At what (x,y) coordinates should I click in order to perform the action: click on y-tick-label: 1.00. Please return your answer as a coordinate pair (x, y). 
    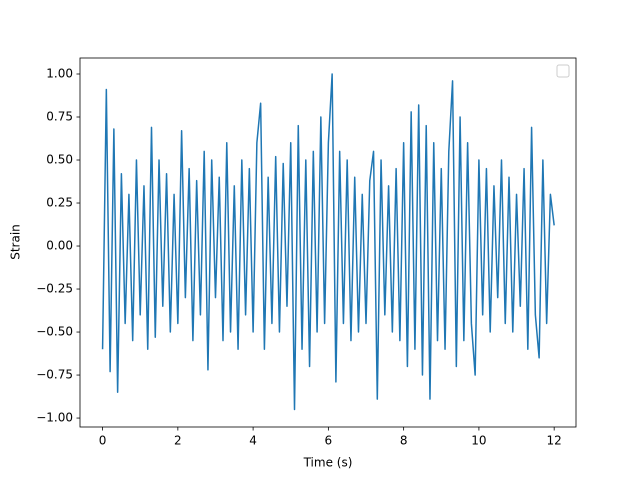
    Looking at the image, I should click on (59, 73).